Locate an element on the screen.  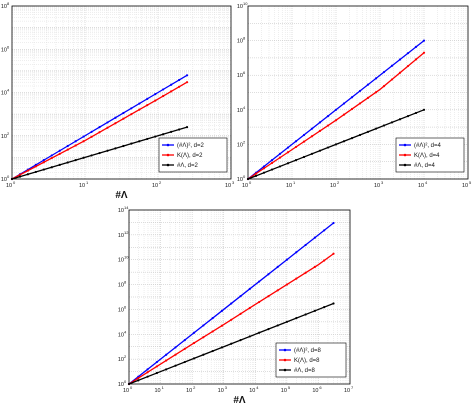
series-line is located at coordinates (99, 153).